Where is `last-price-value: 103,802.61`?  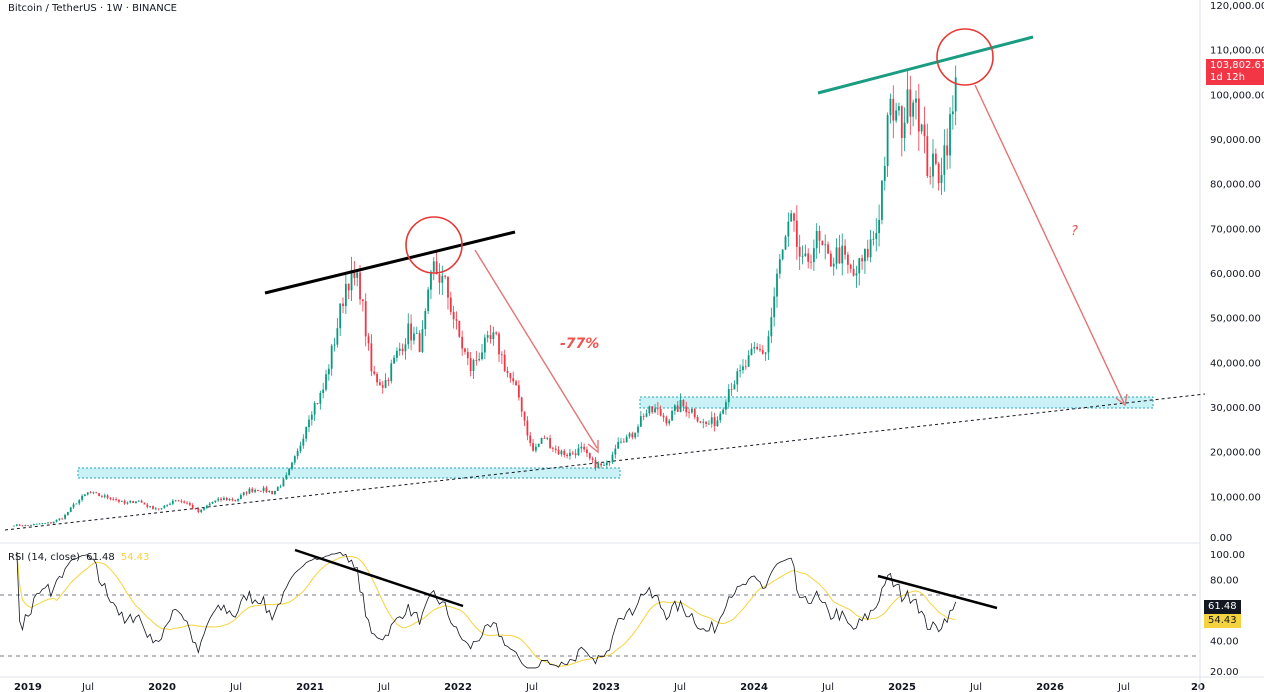 last-price-value: 103,802.61 is located at coordinates (1237, 65).